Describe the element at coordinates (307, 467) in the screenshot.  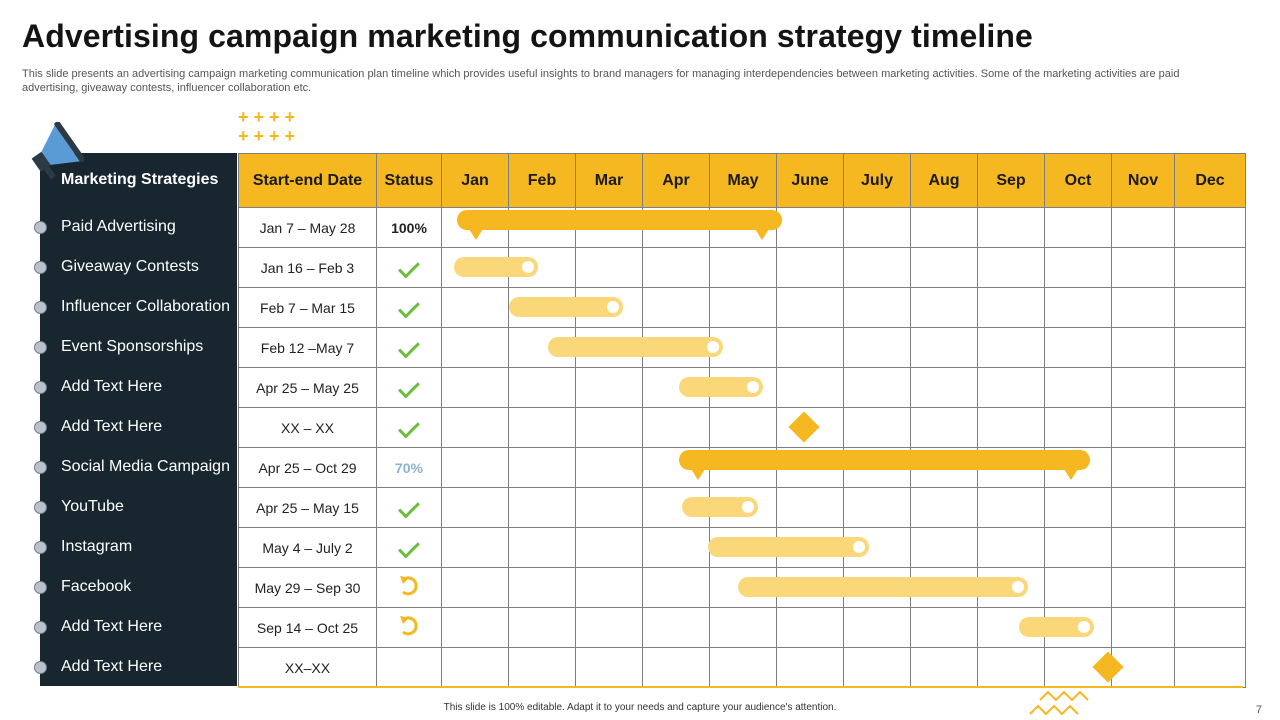
I see `date-range-cell: Apr 25 – Oct 29` at that location.